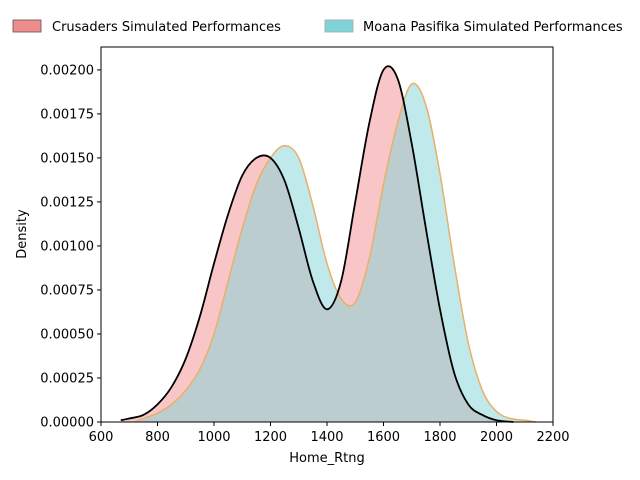  I want to click on legend-label-moana: Moana Pasifika Simulated Performances, so click(493, 27).